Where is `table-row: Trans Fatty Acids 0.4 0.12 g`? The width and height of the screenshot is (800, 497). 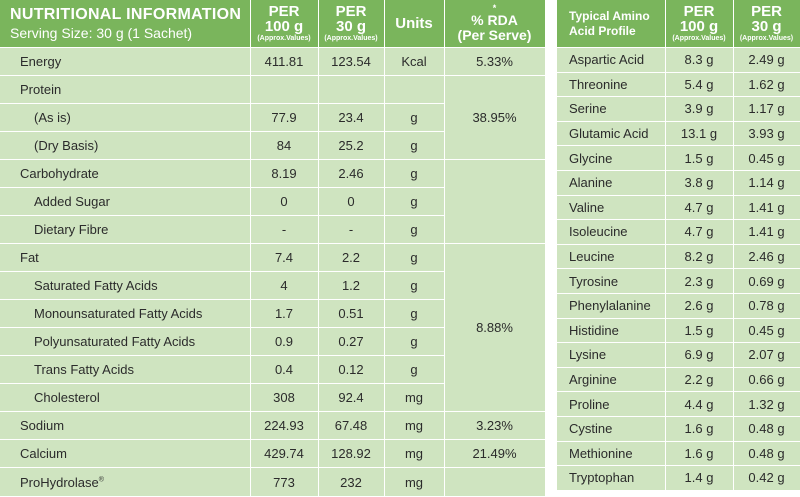 table-row: Trans Fatty Acids 0.4 0.12 g is located at coordinates (272, 369).